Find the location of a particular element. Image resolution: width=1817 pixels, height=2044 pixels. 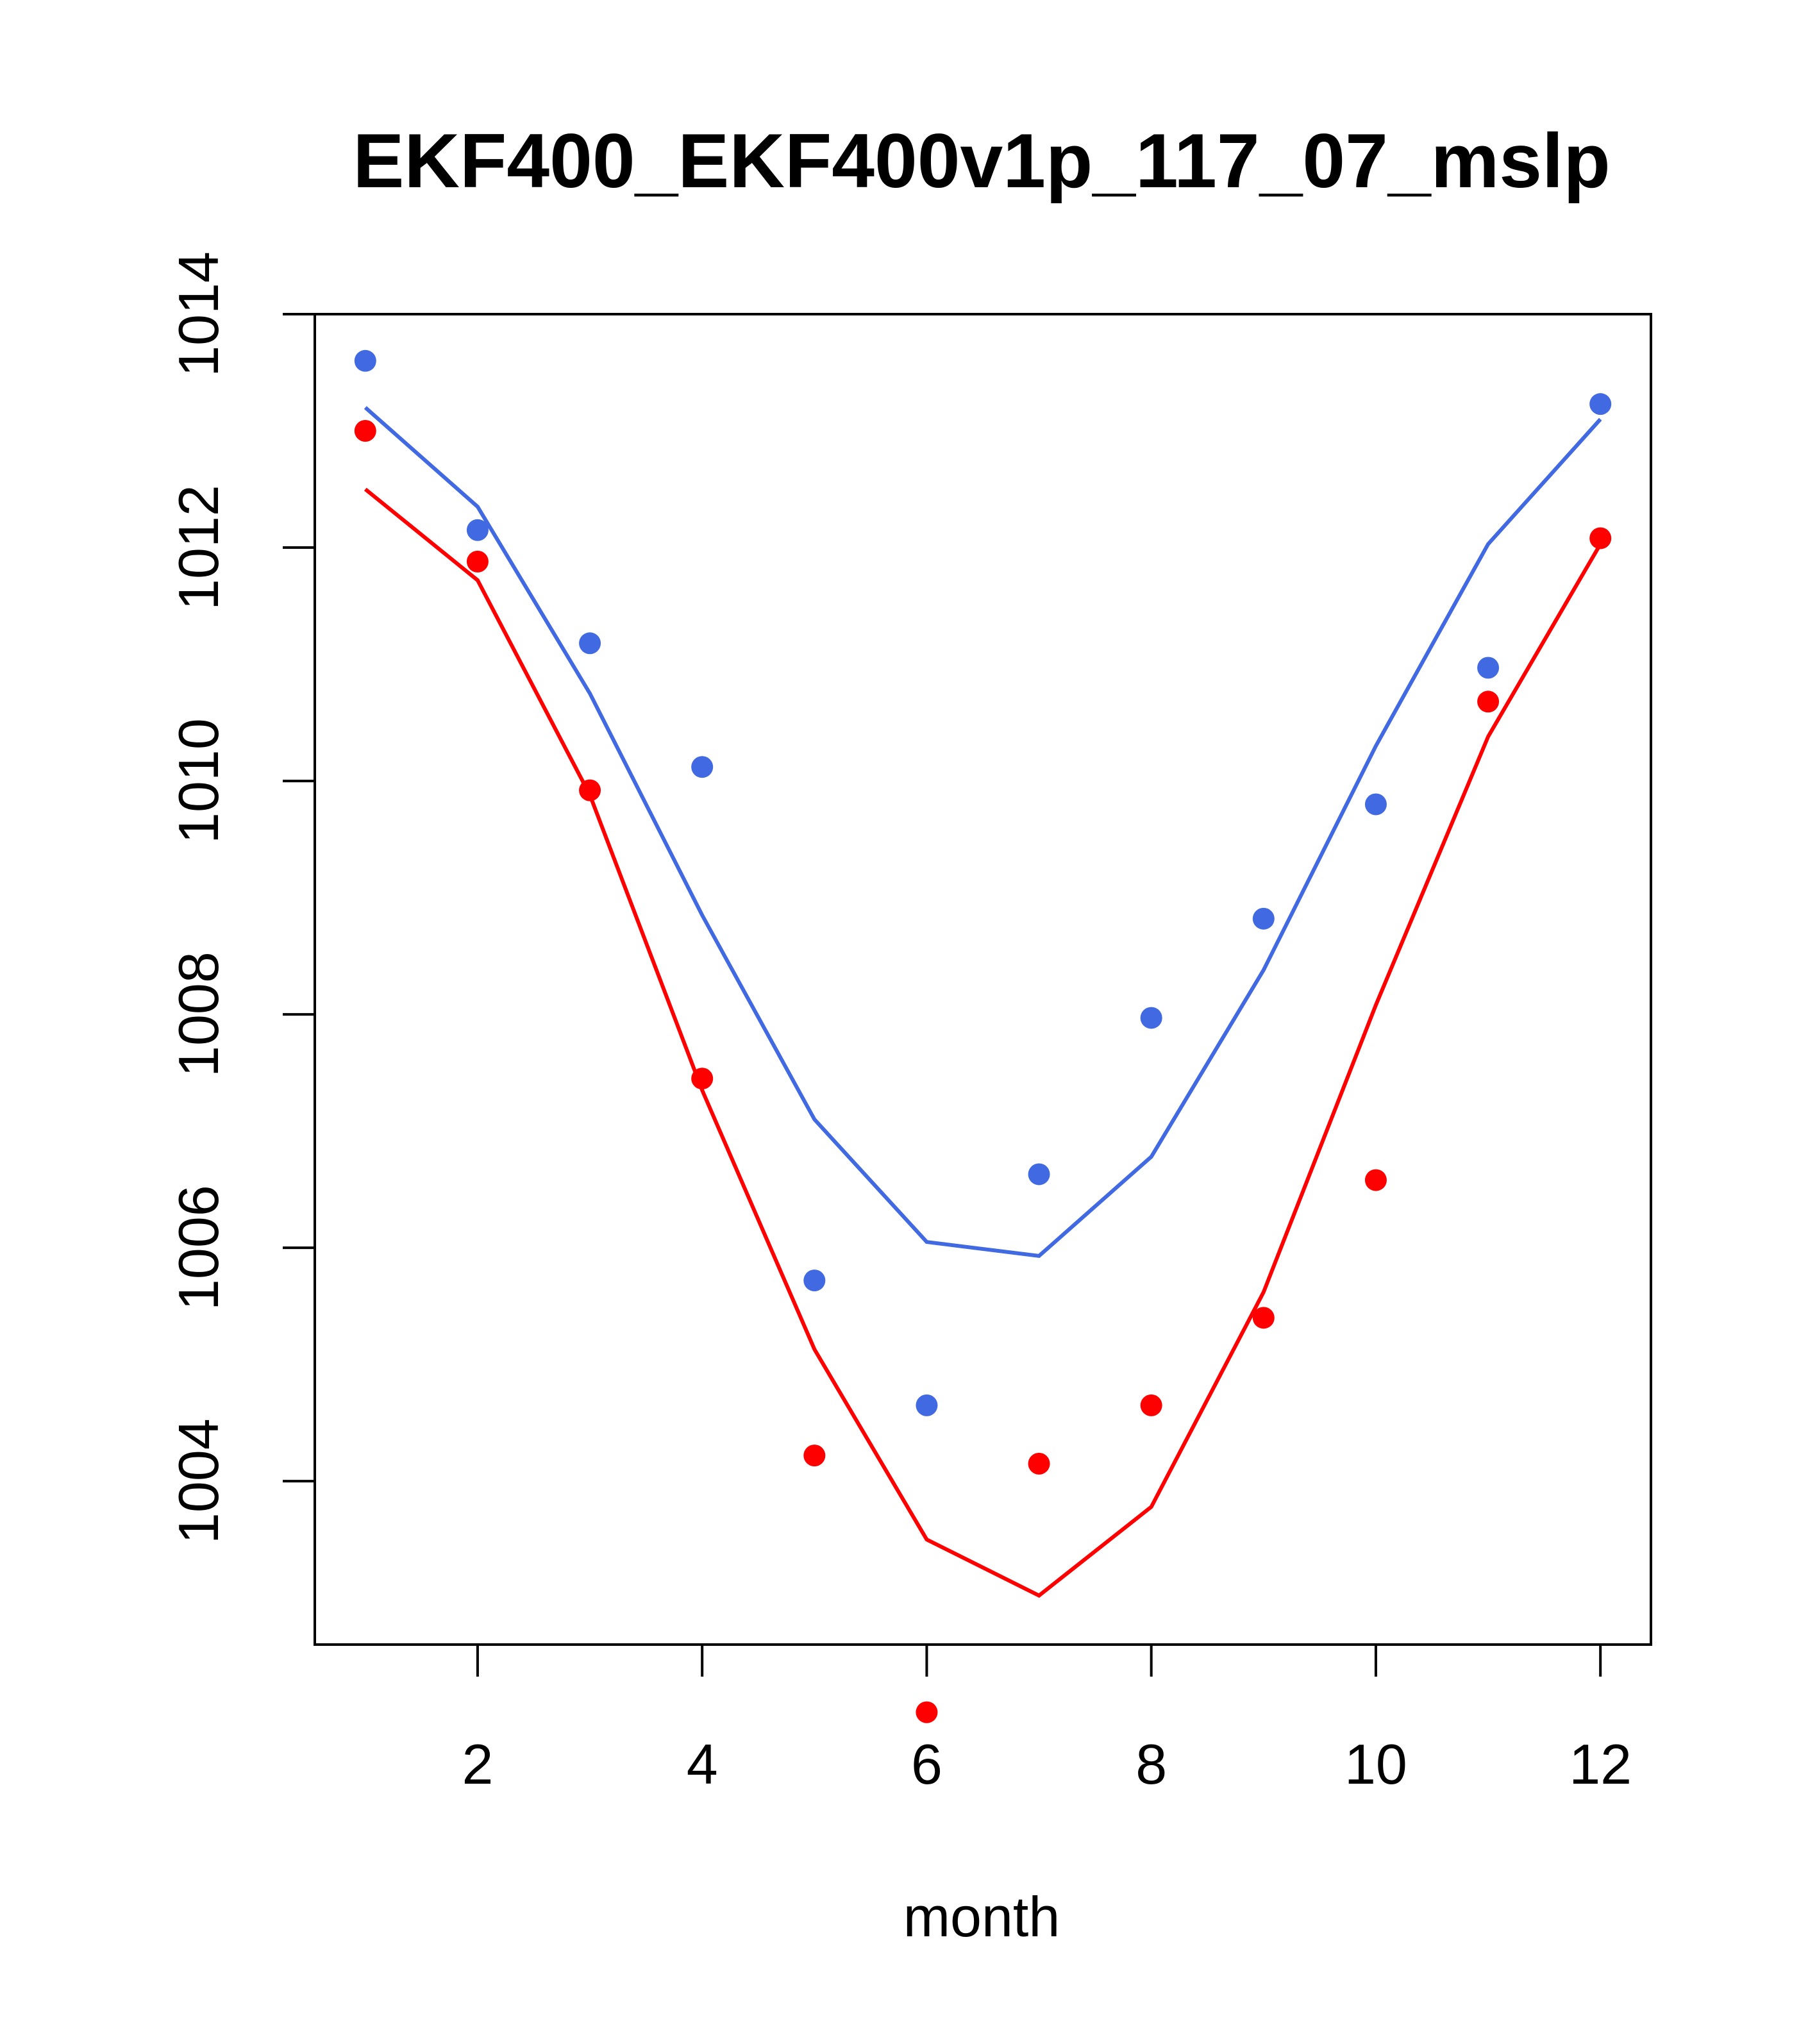

x-tick-label: 4 is located at coordinates (703, 1764).